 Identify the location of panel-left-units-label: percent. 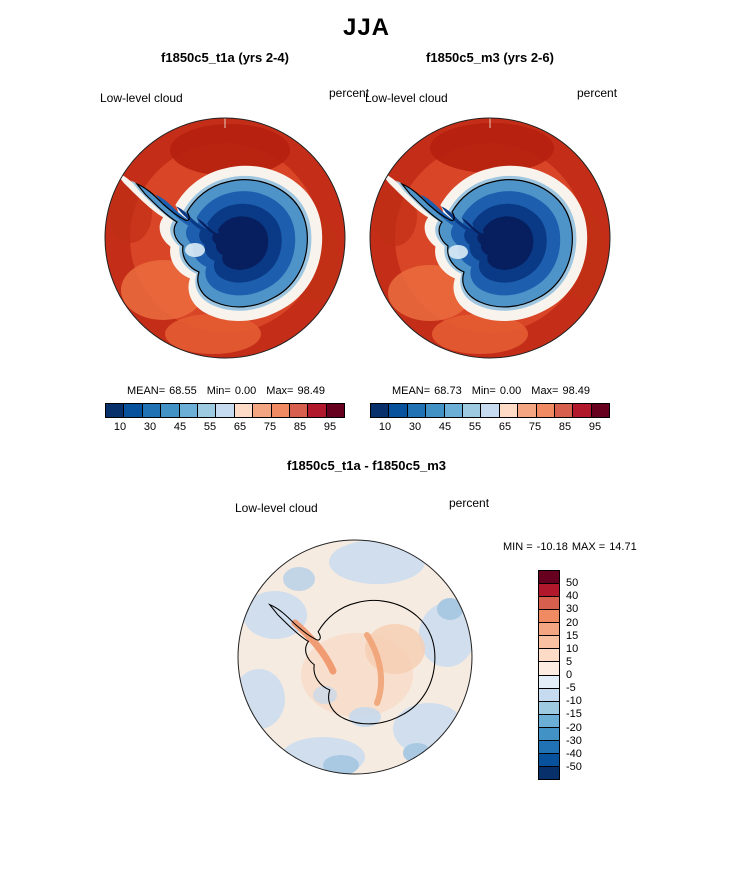
(349, 93).